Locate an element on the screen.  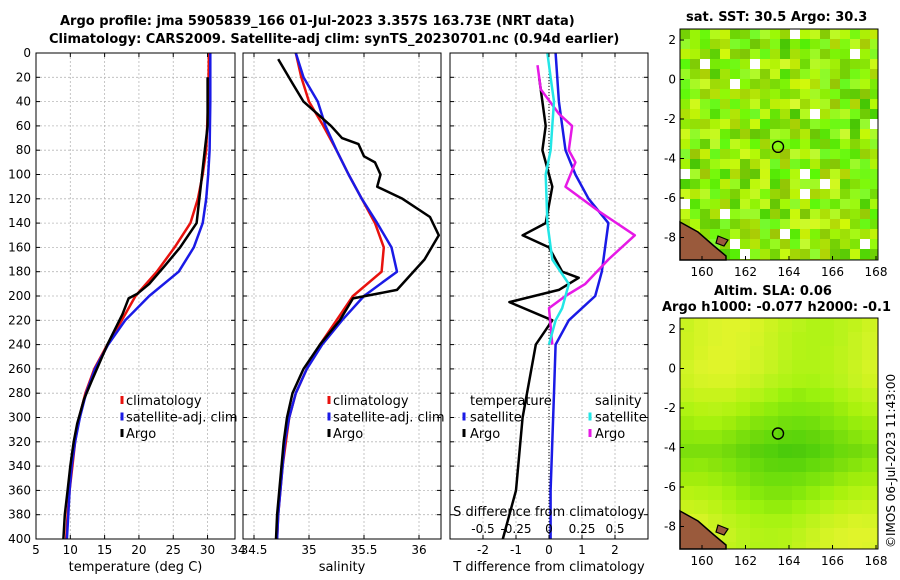
map-frame is located at coordinates (779, 433).